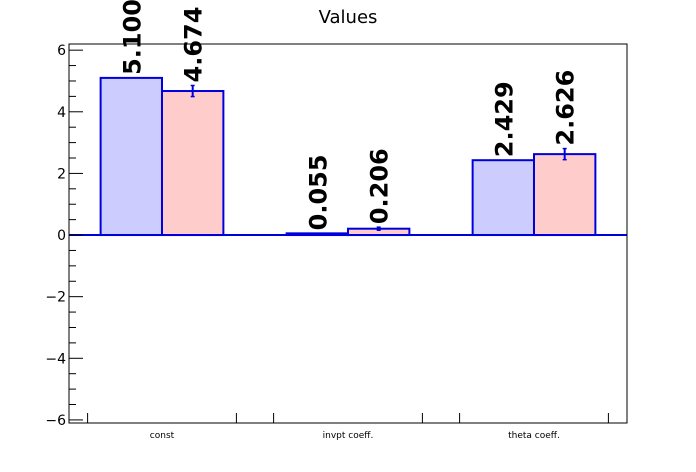 This screenshot has width=696, height=472. I want to click on data-label-1-2: 2.626, so click(566, 108).